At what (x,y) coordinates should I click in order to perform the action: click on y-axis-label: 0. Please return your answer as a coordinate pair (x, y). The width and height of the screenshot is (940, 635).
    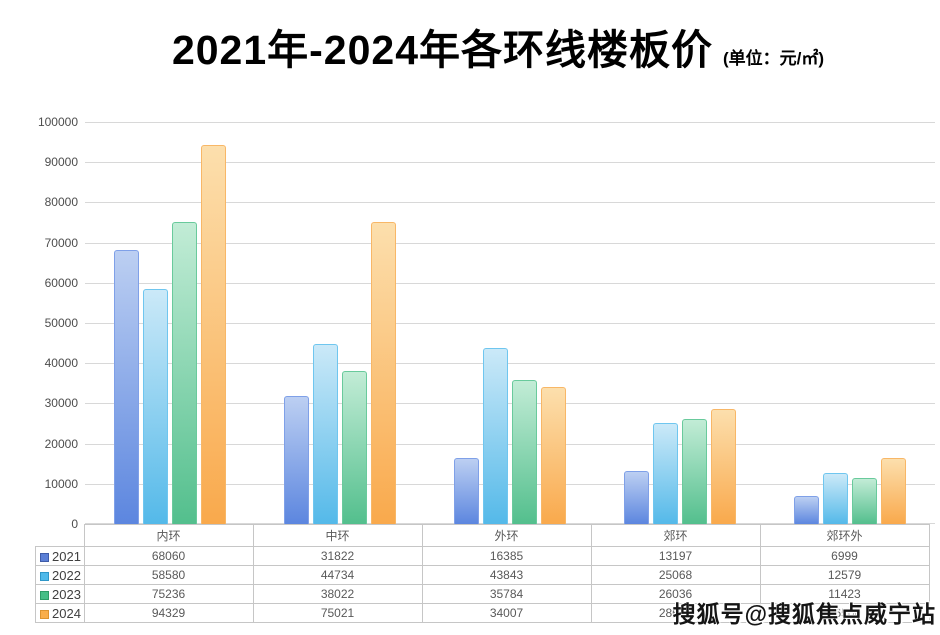
    Looking at the image, I should click on (74, 524).